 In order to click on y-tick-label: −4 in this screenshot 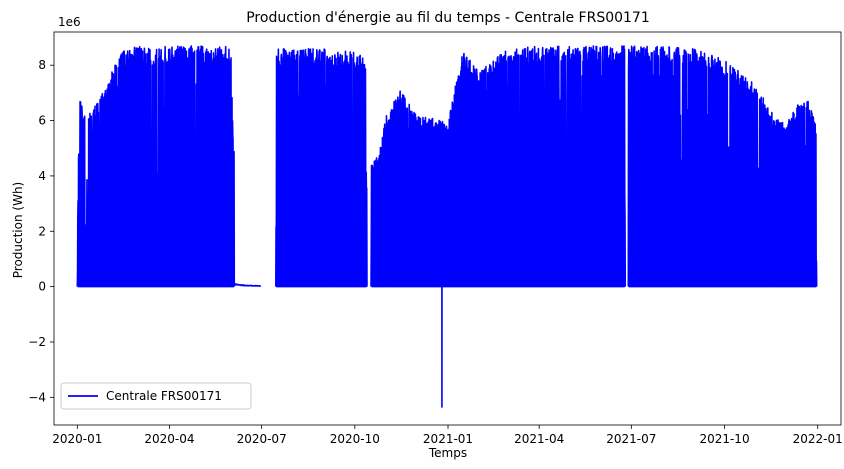, I will do `click(37, 397)`.